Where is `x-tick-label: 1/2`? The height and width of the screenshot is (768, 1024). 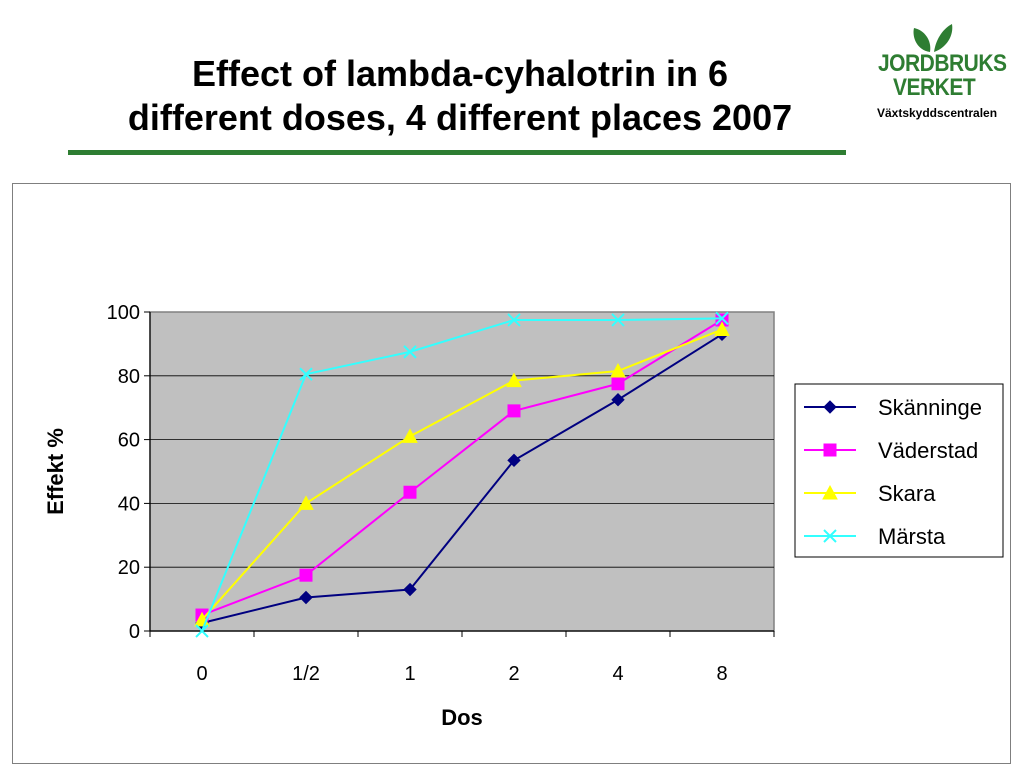
x-tick-label: 1/2 is located at coordinates (306, 674).